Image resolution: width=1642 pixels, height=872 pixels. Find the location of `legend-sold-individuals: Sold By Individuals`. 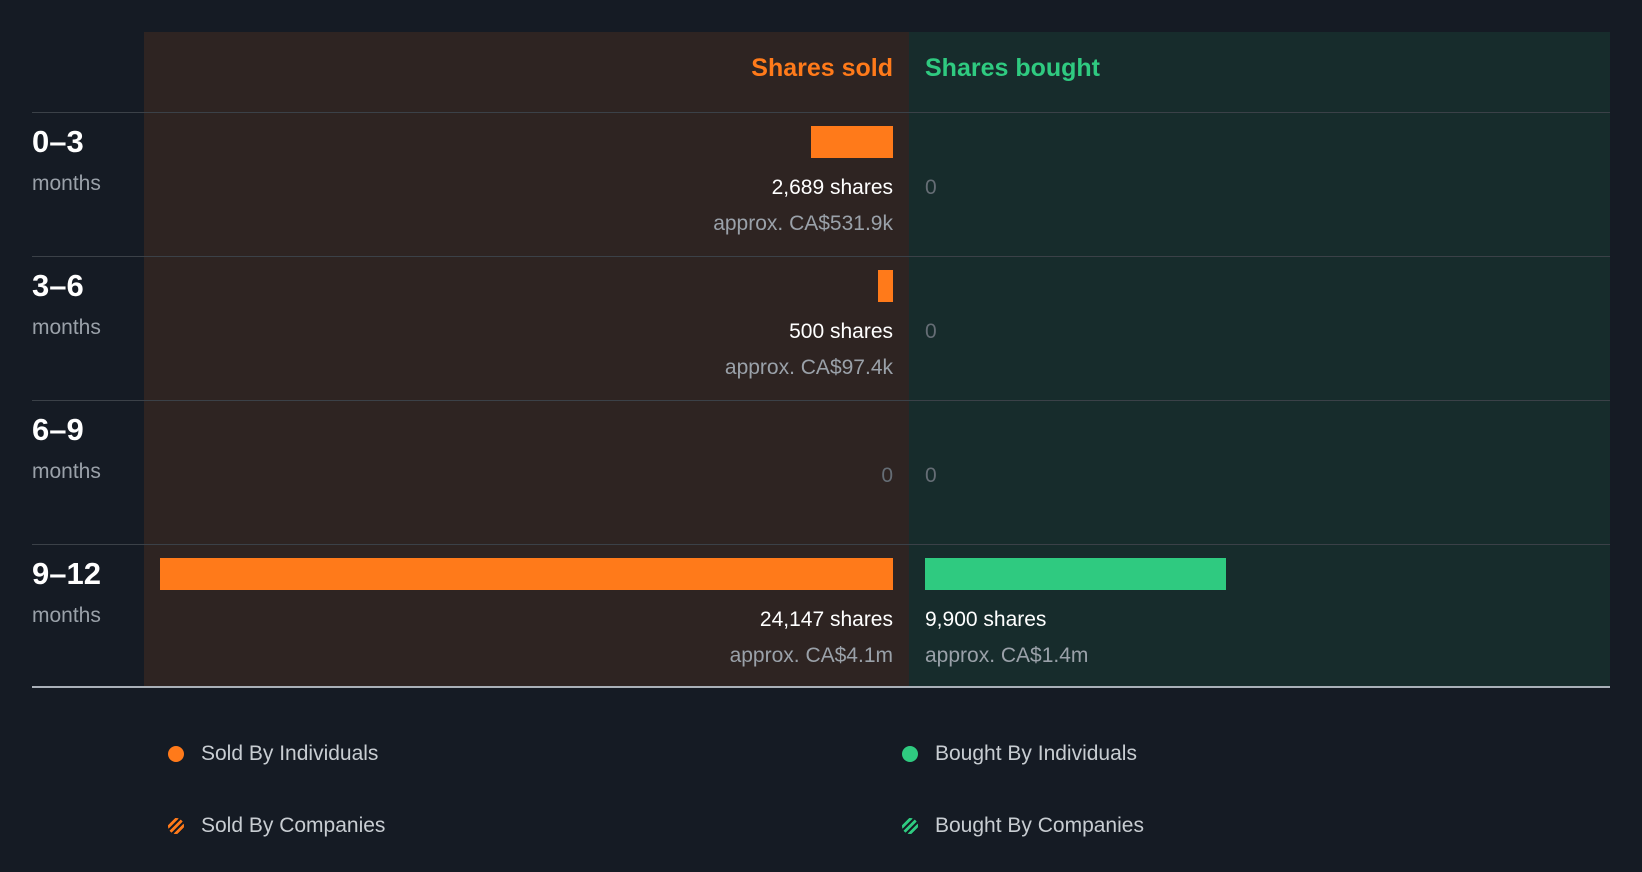

legend-sold-individuals: Sold By Individuals is located at coordinates (273, 754).